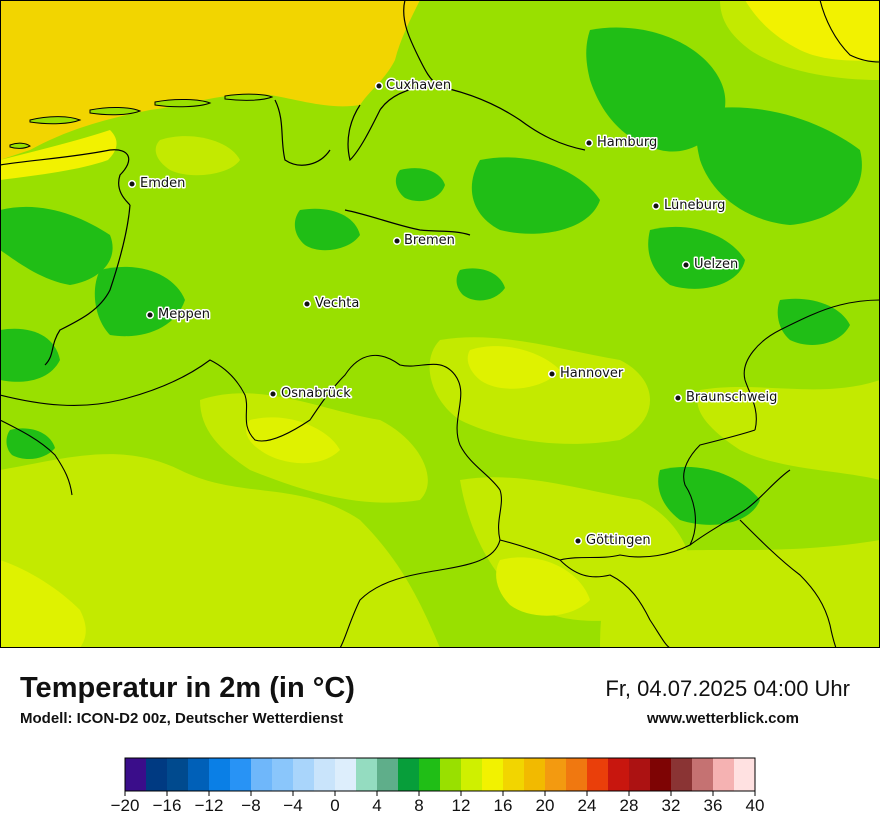  What do you see at coordinates (167, 805) in the screenshot?
I see `legend-tick-label: −16` at bounding box center [167, 805].